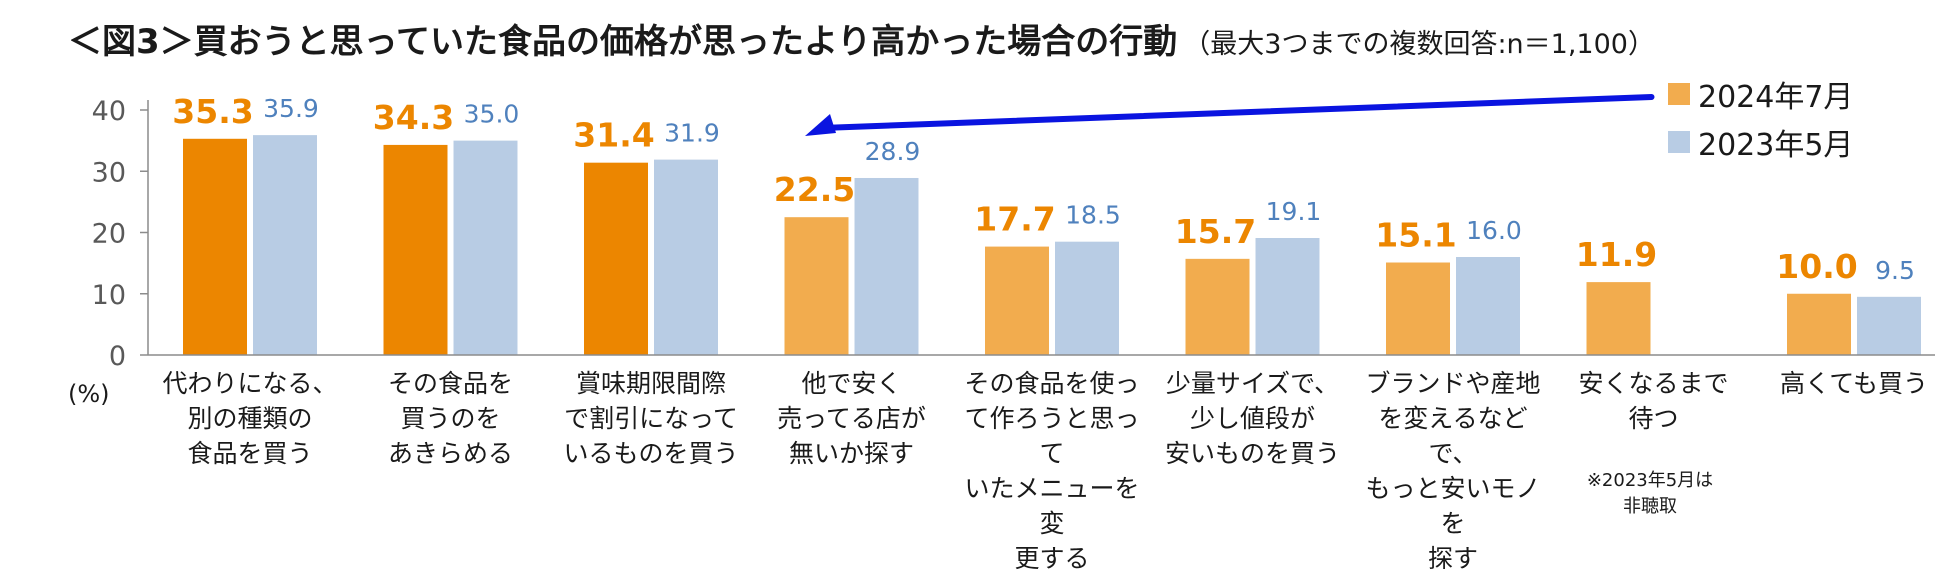 The image size is (1950, 576). I want to click on legend-item-2024: 2024年7月, so click(1760, 94).